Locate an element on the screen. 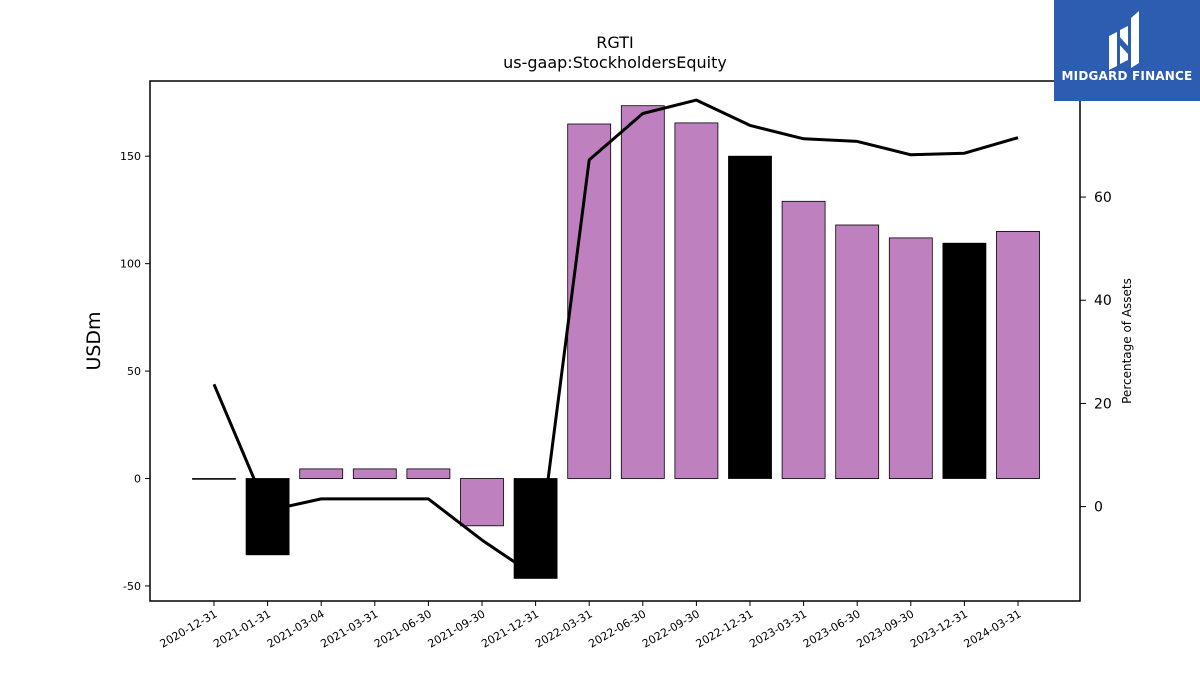 This screenshot has height=675, width=1200. y2-axis: 0 20 40 60 is located at coordinates (1096, 353).